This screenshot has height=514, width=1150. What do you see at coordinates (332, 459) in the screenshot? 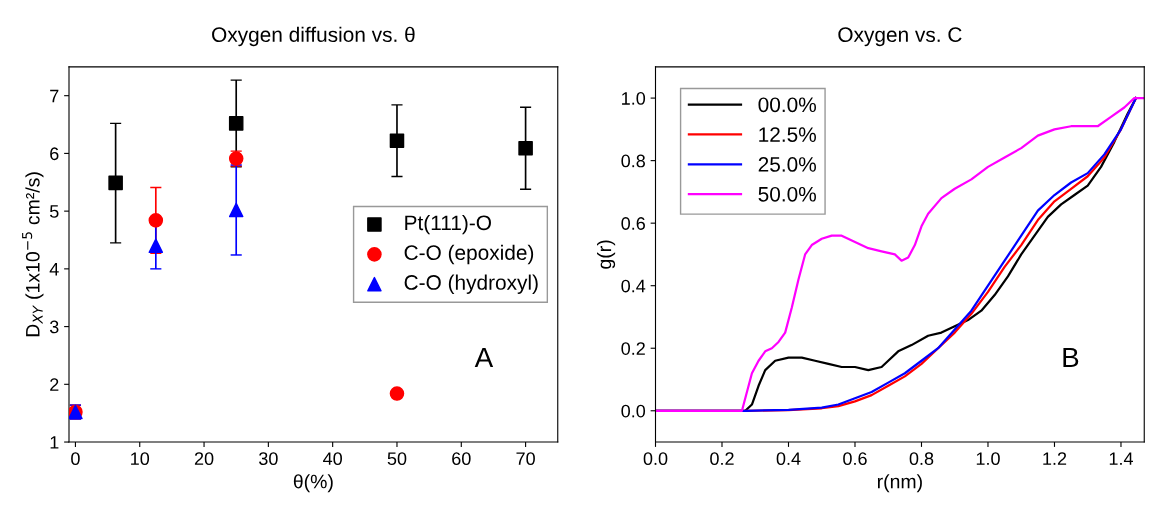
I see `x-tick-label: 40` at bounding box center [332, 459].